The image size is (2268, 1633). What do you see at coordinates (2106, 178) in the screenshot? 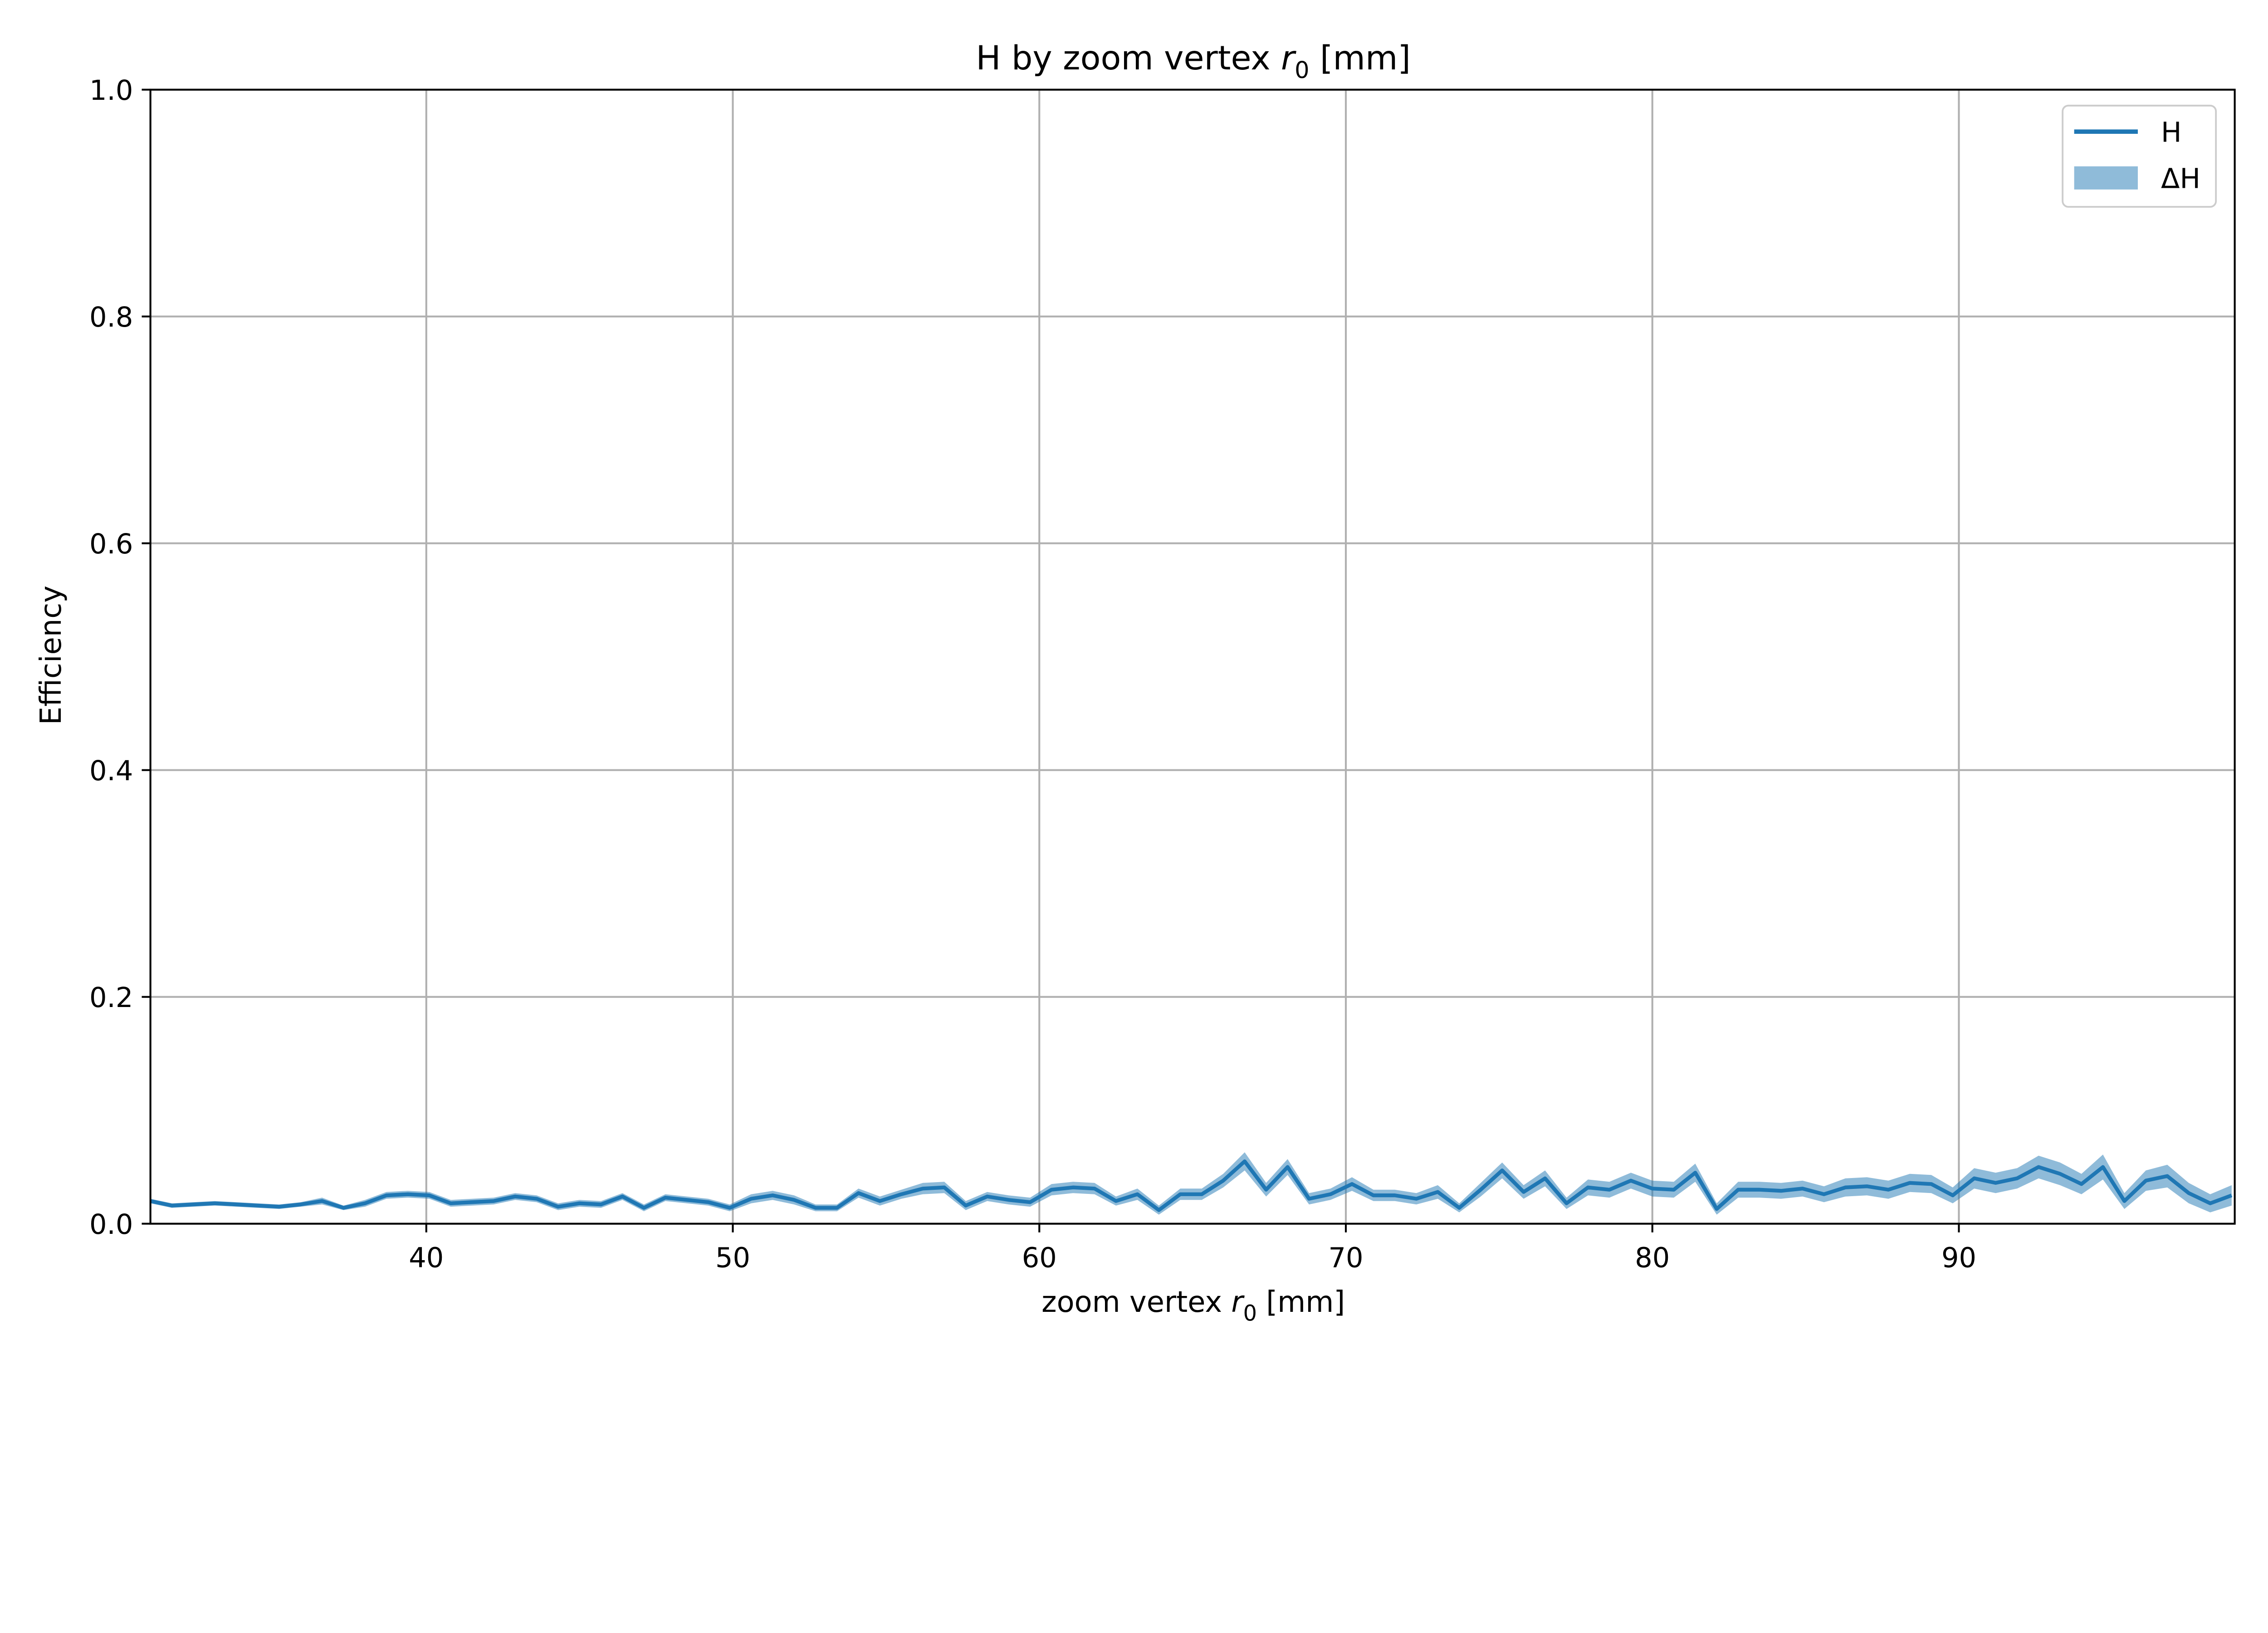
I see `legend-swatch-delta-h` at bounding box center [2106, 178].